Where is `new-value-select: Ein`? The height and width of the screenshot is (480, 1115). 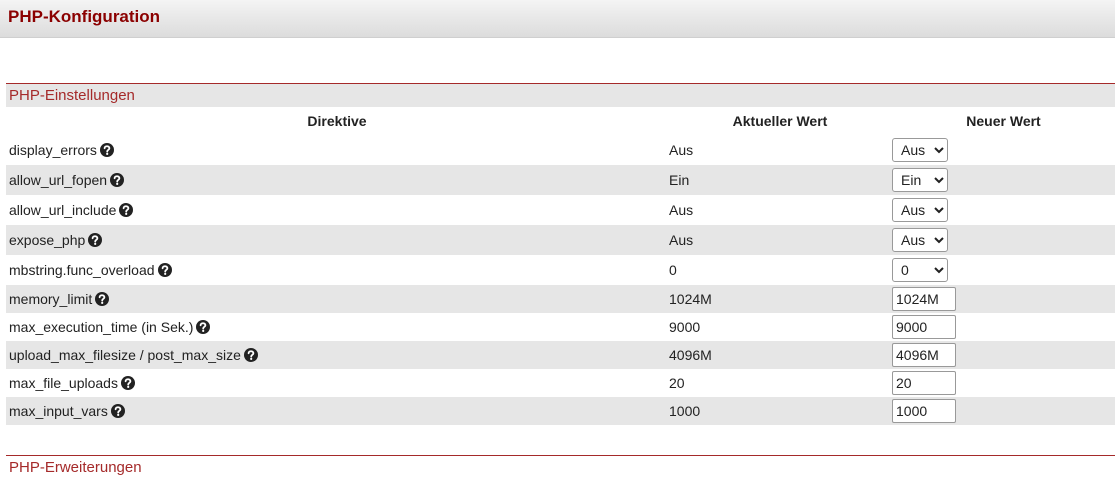 new-value-select: Ein is located at coordinates (920, 180).